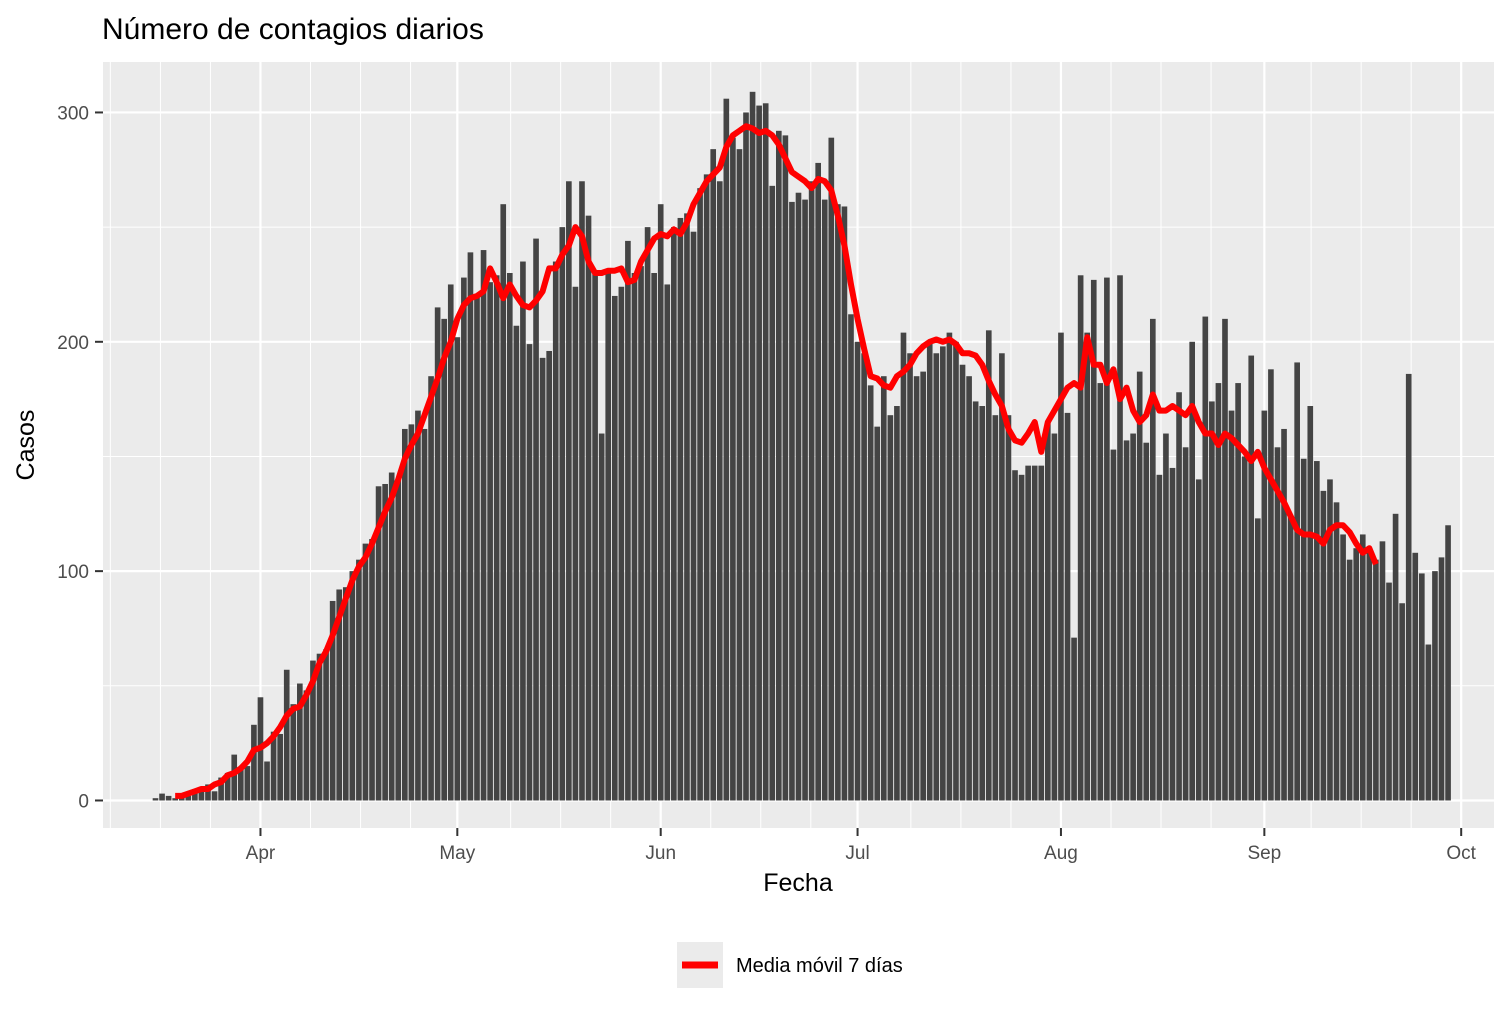 The image size is (1508, 1018). What do you see at coordinates (83, 801) in the screenshot?
I see `y-tick-label: 0` at bounding box center [83, 801].